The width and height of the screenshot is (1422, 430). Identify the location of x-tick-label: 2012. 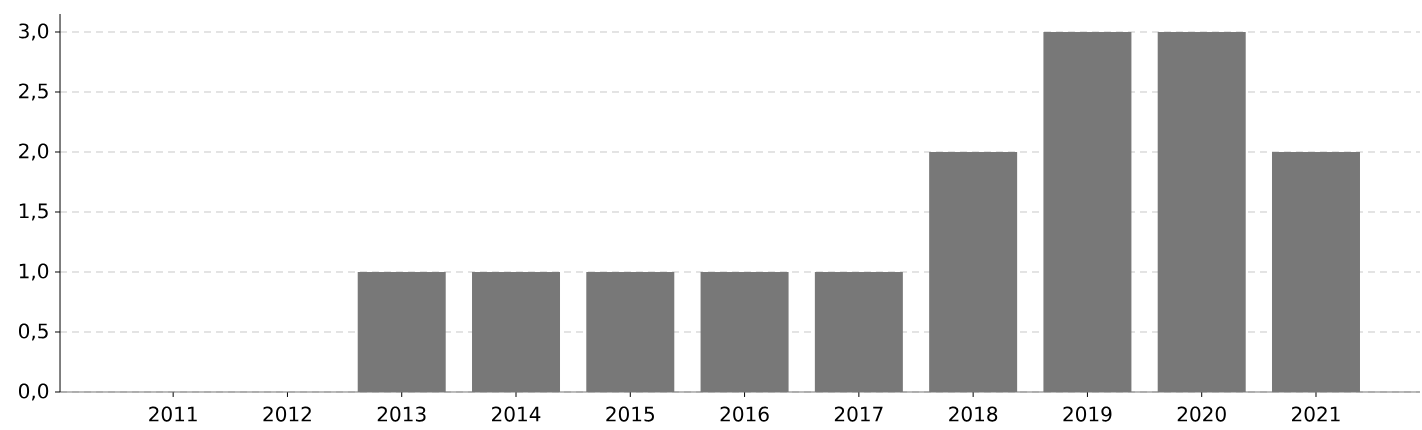
(287, 414).